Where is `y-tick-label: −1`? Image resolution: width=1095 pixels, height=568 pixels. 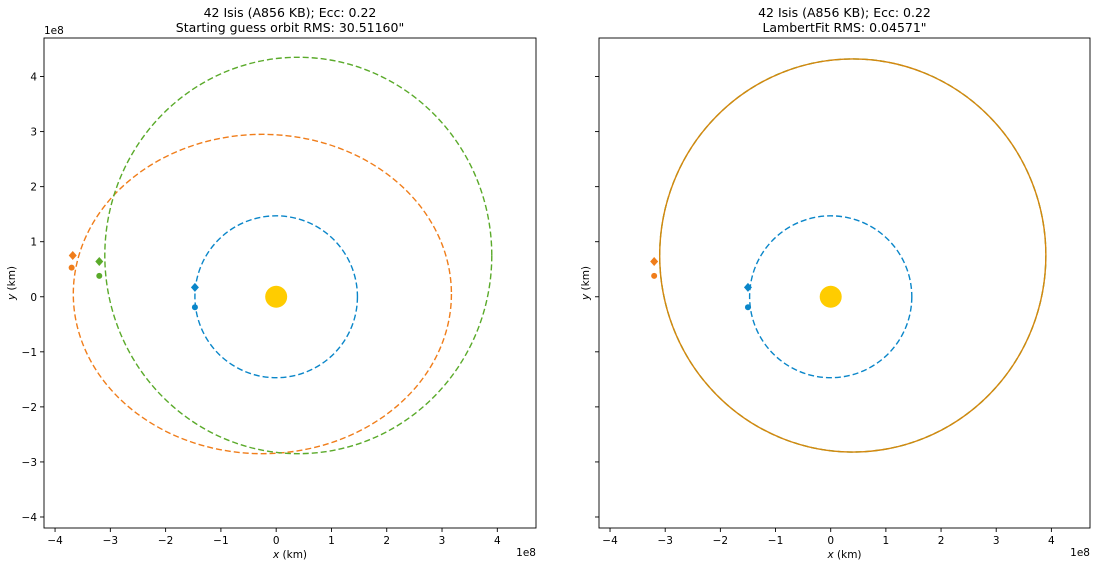
y-tick-label: −1 is located at coordinates (29, 353).